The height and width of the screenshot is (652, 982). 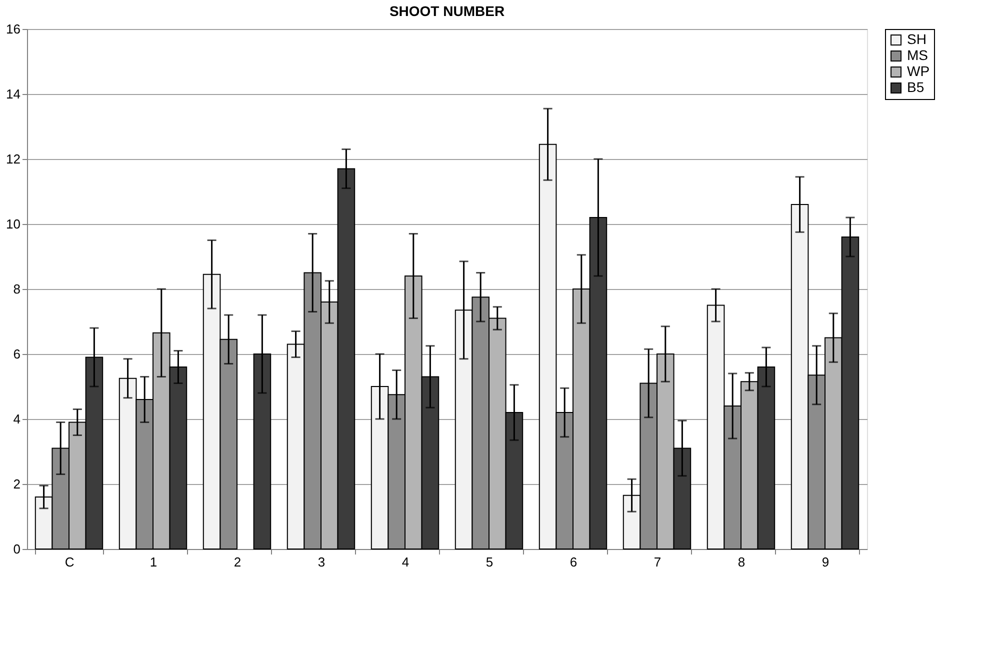 What do you see at coordinates (13, 159) in the screenshot?
I see `y-tick-label: 12` at bounding box center [13, 159].